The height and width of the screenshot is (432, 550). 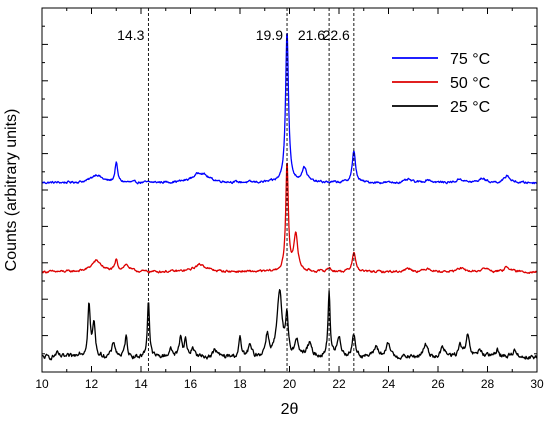 What do you see at coordinates (42, 384) in the screenshot?
I see `x-tick-label: 10` at bounding box center [42, 384].